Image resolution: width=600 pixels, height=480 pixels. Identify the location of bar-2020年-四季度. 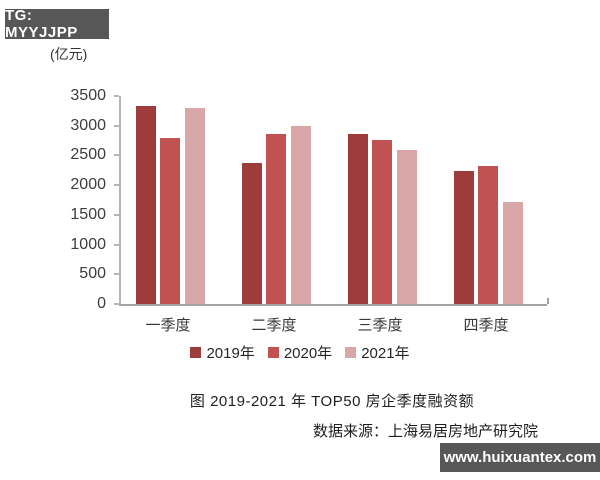
(488, 234).